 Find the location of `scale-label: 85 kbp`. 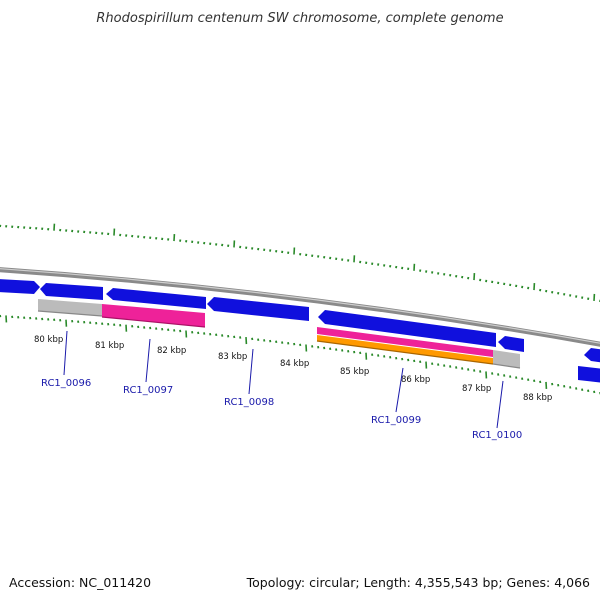

scale-label: 85 kbp is located at coordinates (354, 372).